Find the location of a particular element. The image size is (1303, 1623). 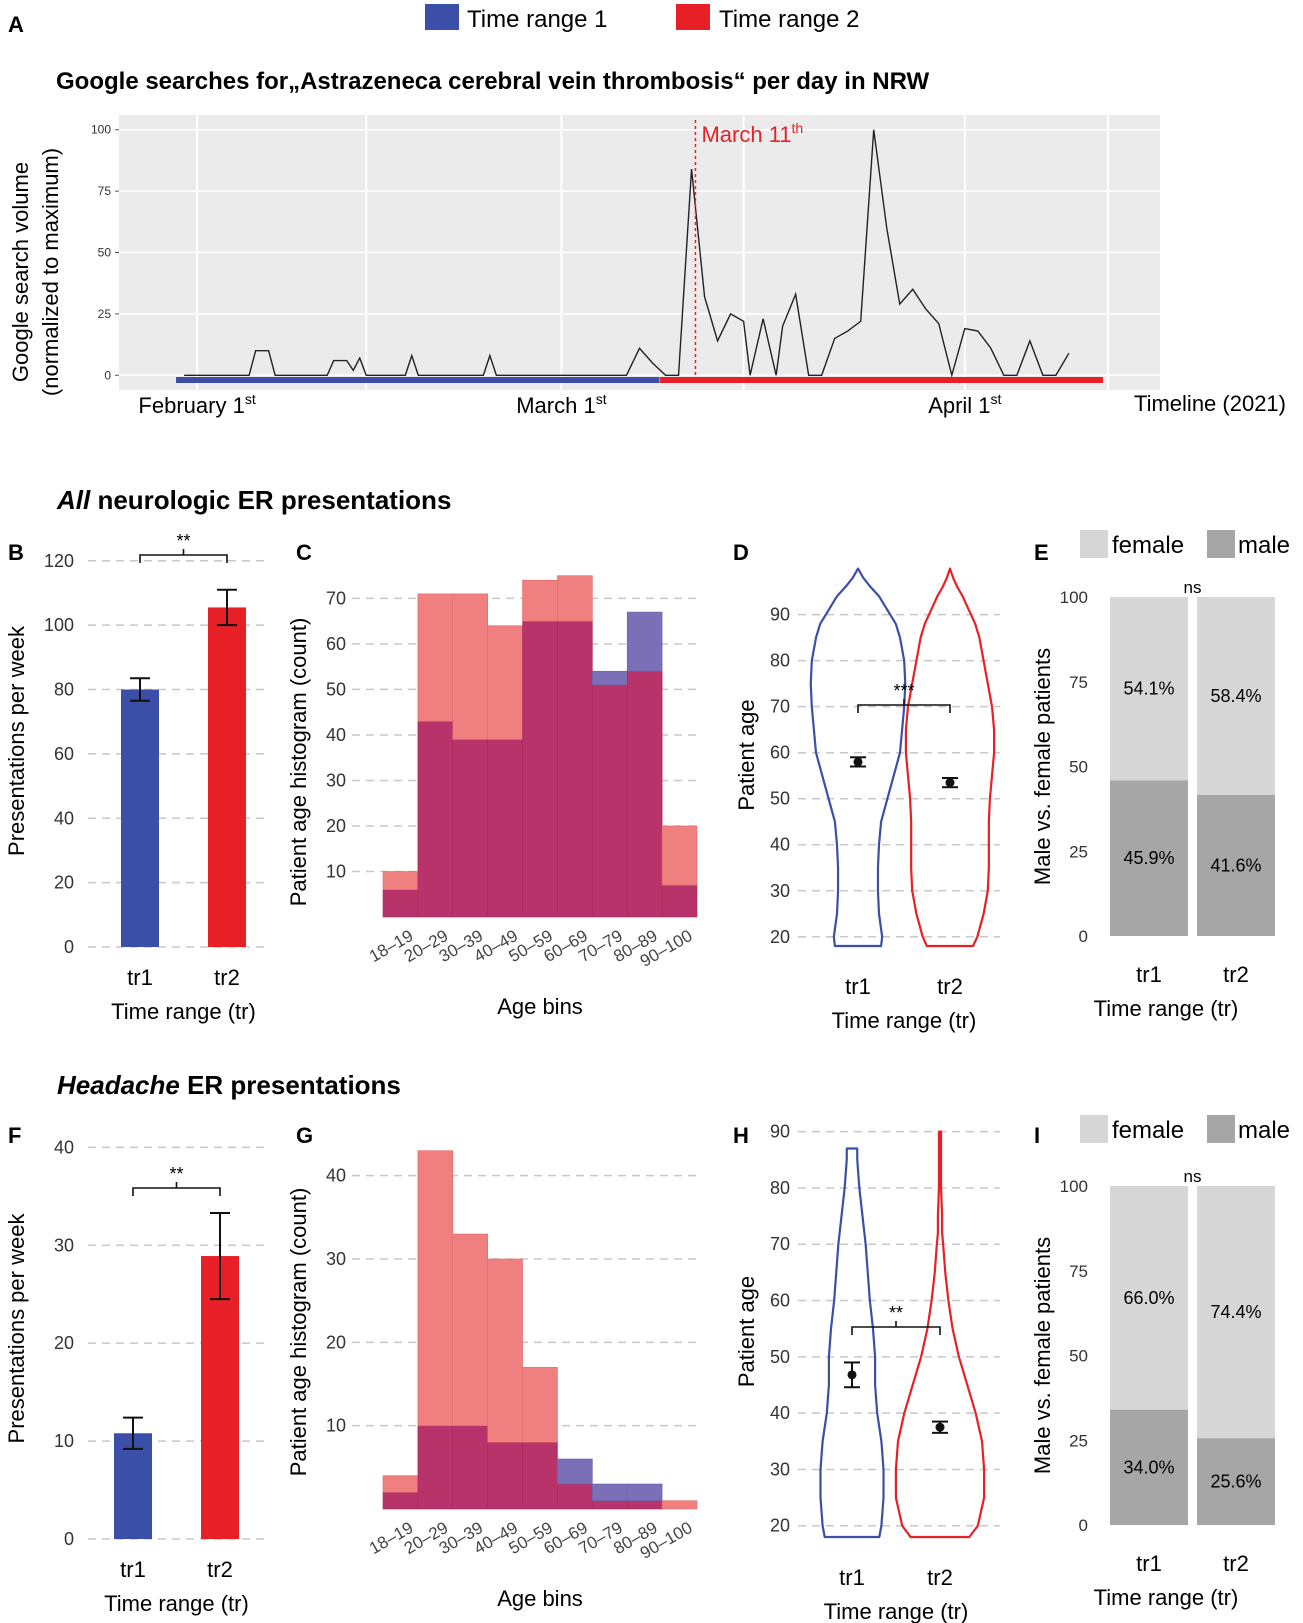

section-title-all-rest: neurologic ER presentations is located at coordinates (270, 500).